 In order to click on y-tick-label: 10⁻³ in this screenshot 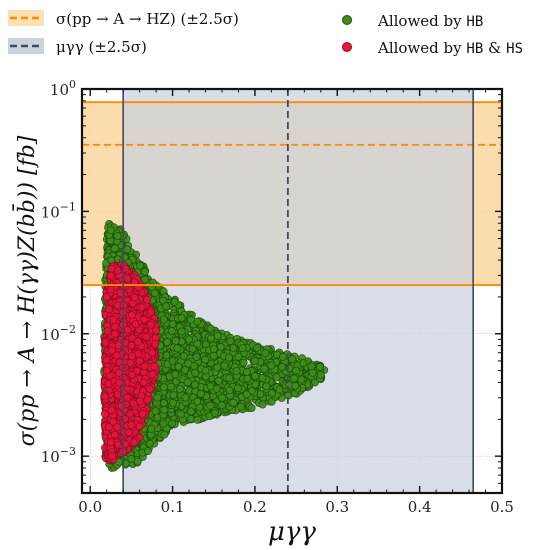, I will do `click(58, 455)`.